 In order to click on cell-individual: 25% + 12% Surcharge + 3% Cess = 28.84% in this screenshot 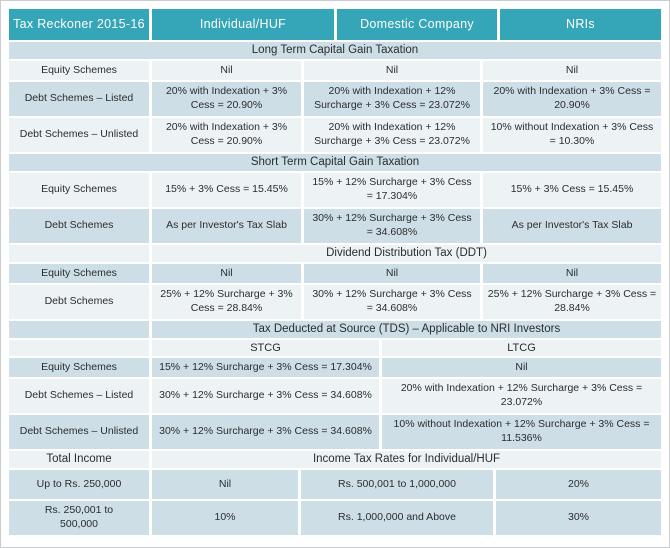, I will do `click(226, 302)`.